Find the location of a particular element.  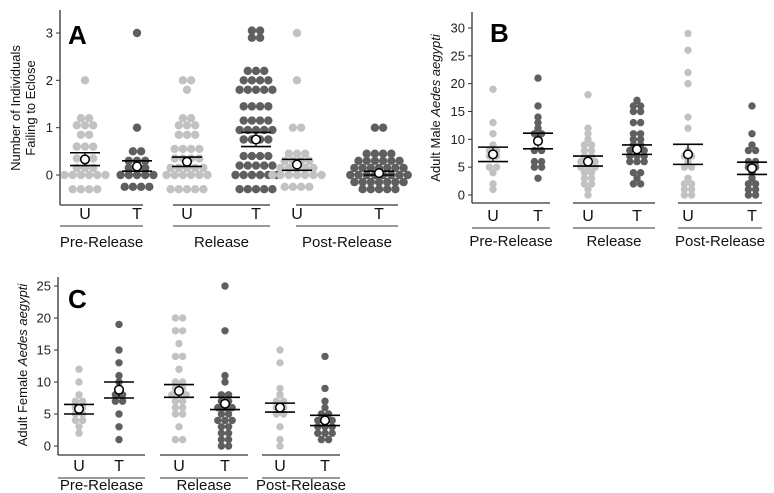

y-tick-label: 0 is located at coordinates (47, 446).